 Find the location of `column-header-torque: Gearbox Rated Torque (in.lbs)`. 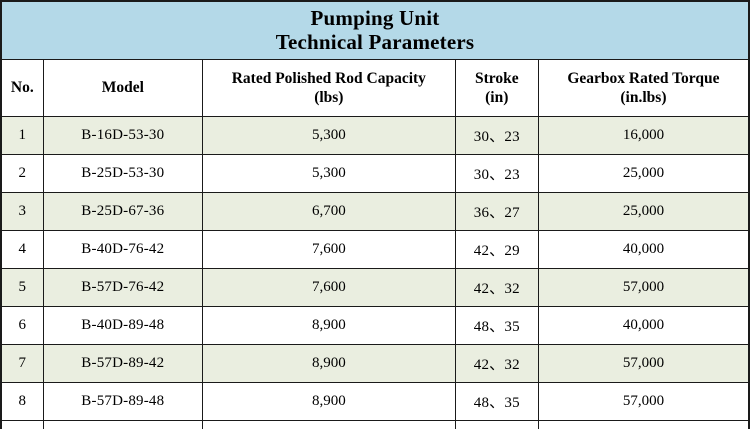

column-header-torque: Gearbox Rated Torque (in.lbs) is located at coordinates (643, 88).